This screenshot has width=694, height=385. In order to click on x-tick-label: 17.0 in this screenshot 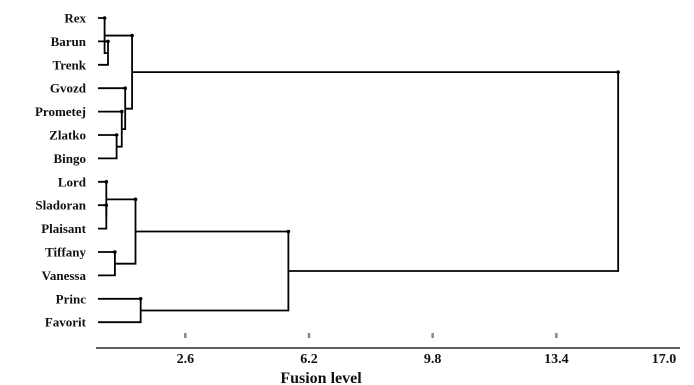, I will do `click(664, 359)`.